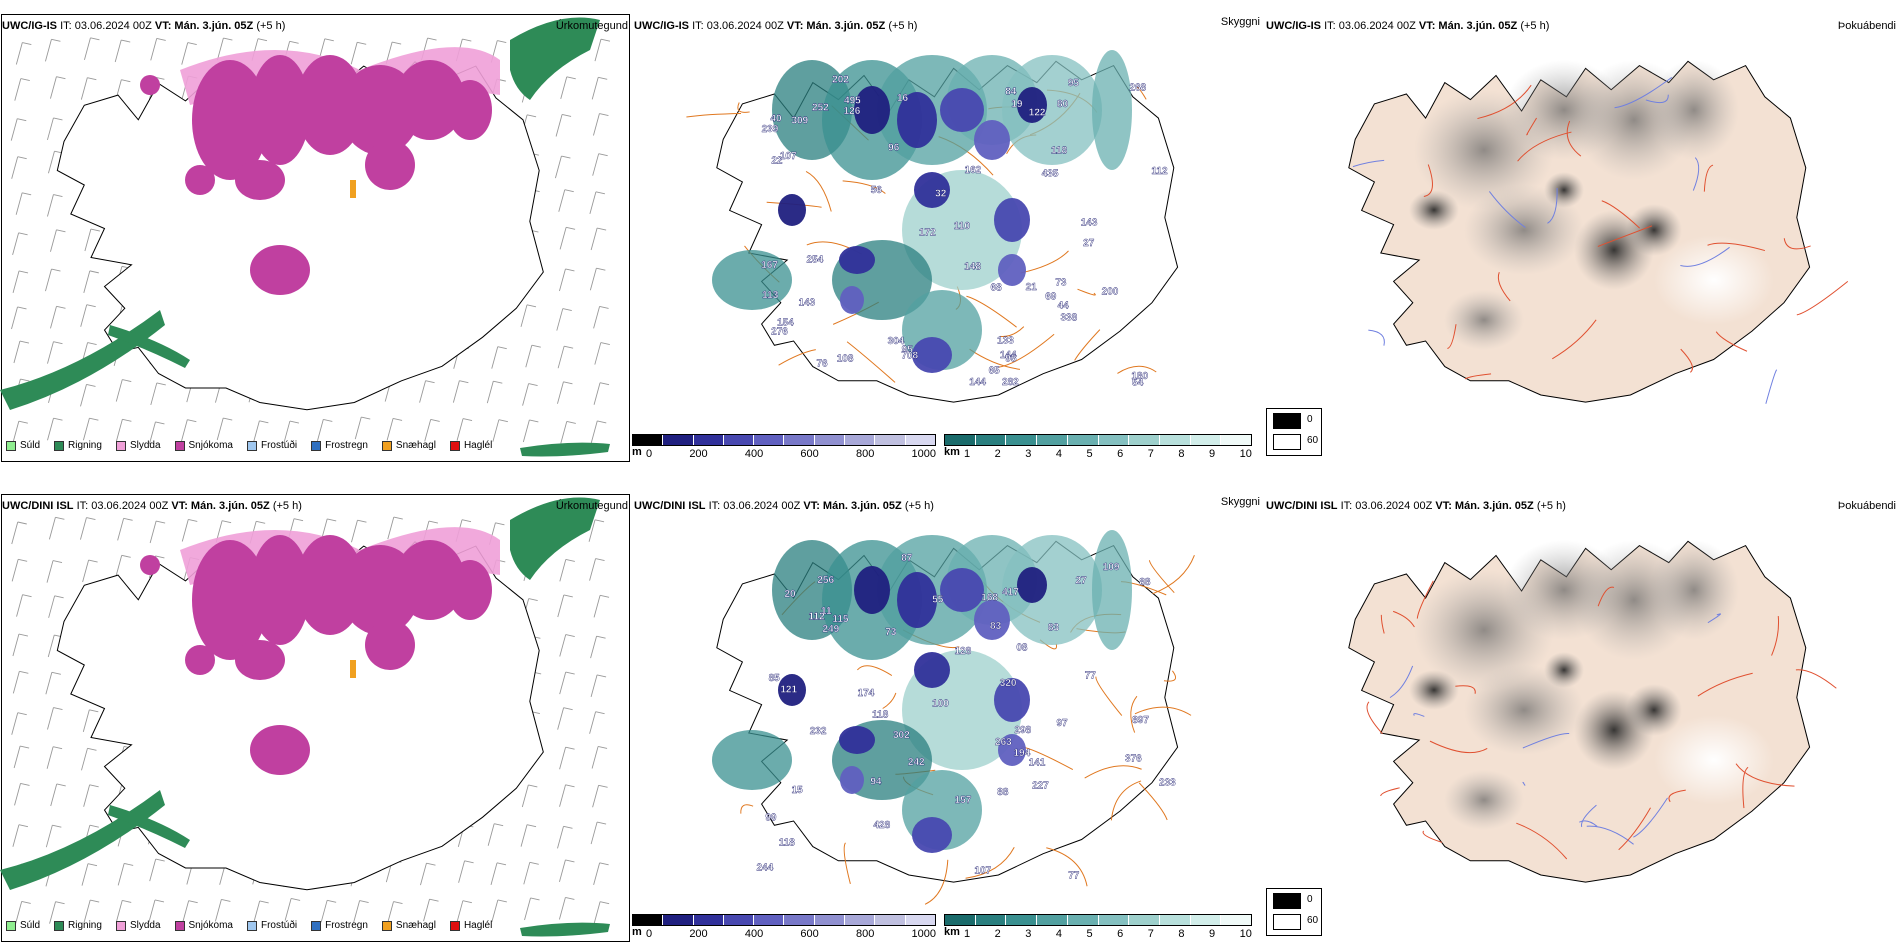 The image size is (1900, 950). I want to click on precip-legend-label: Slydda, so click(145, 925).